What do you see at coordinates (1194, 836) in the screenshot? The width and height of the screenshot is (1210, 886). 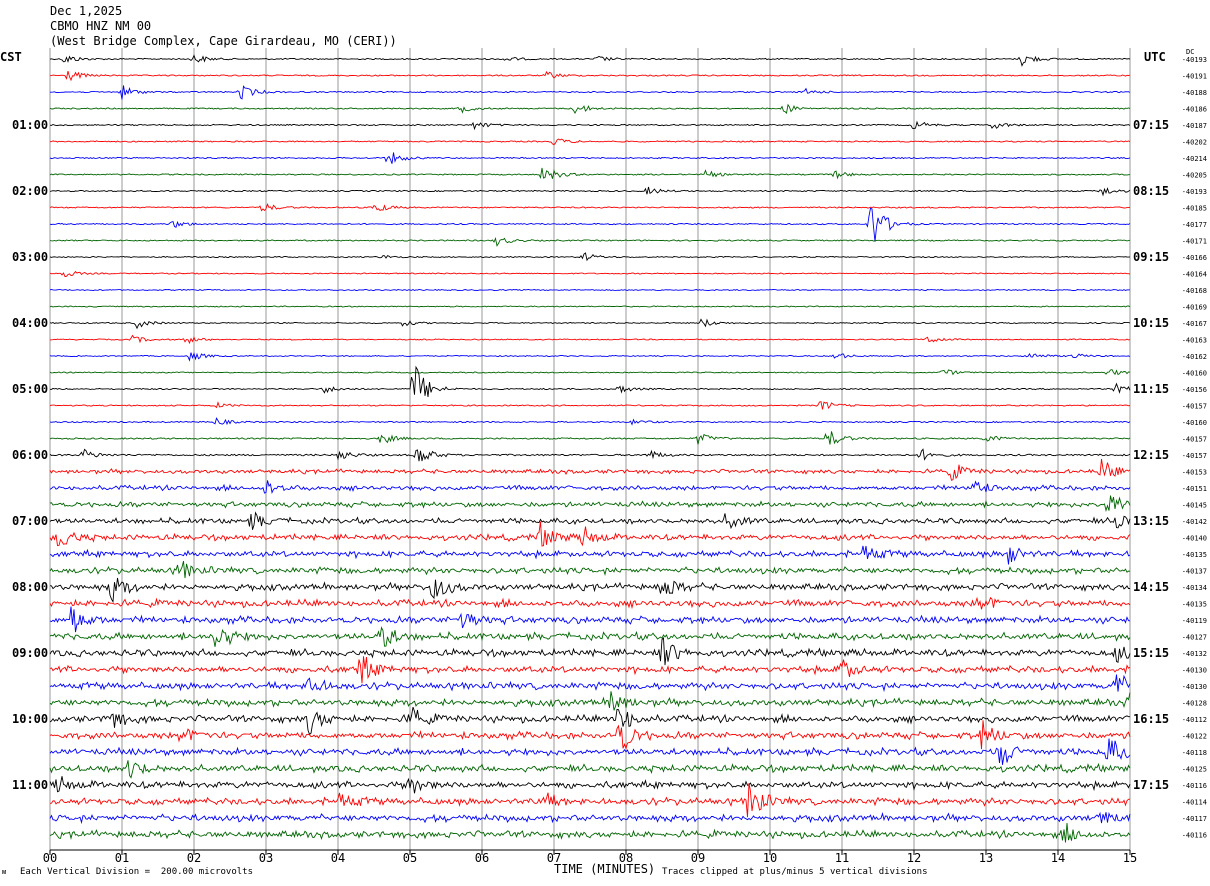 I see `dc-offset-47: -40116` at bounding box center [1194, 836].